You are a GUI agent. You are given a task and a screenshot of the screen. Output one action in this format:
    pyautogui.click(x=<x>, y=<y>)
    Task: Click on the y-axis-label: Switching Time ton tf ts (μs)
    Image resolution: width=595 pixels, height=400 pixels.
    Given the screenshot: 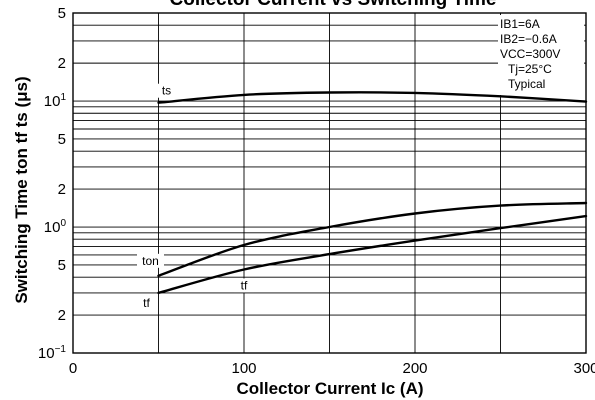 What is the action you would take?
    pyautogui.click(x=21, y=189)
    